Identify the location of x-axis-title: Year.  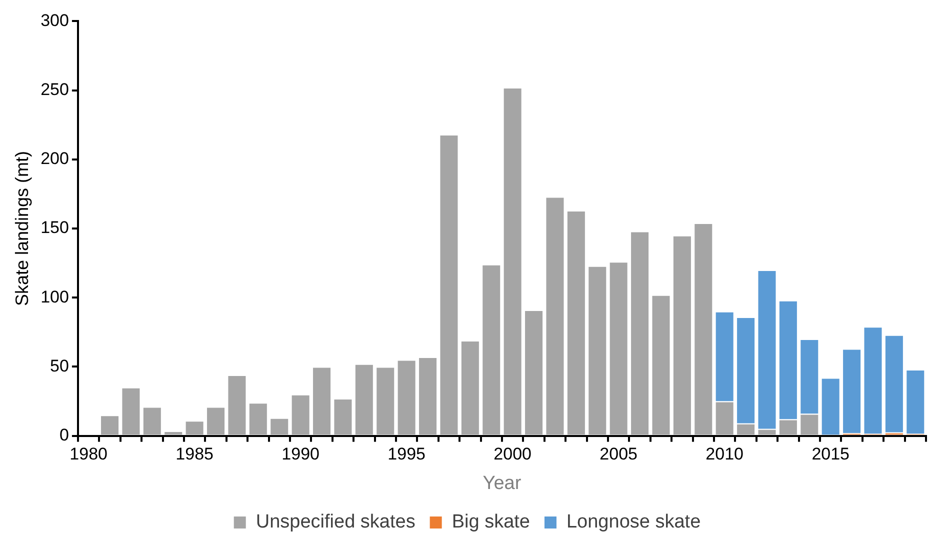
(502, 483).